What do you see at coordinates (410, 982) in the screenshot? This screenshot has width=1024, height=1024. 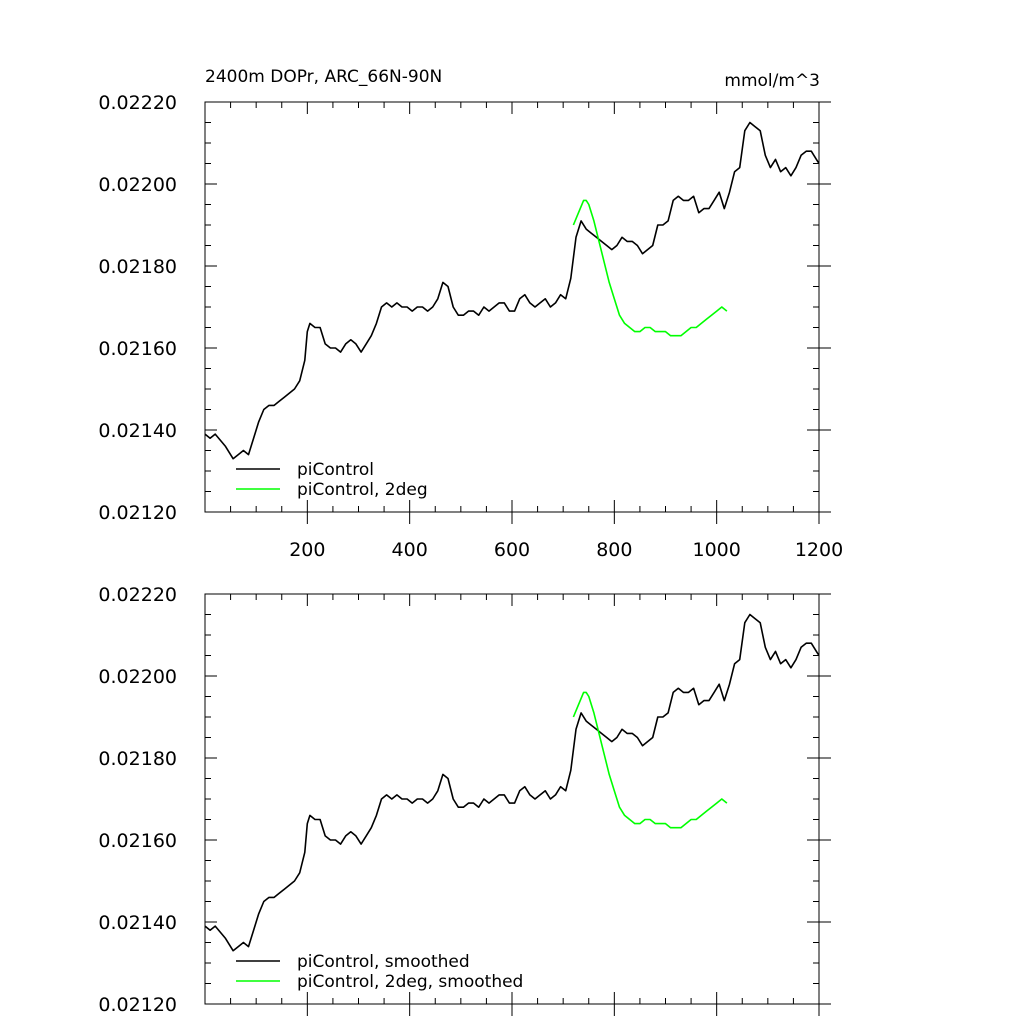 I see `legend-label: piControl, 2deg, smoothed` at bounding box center [410, 982].